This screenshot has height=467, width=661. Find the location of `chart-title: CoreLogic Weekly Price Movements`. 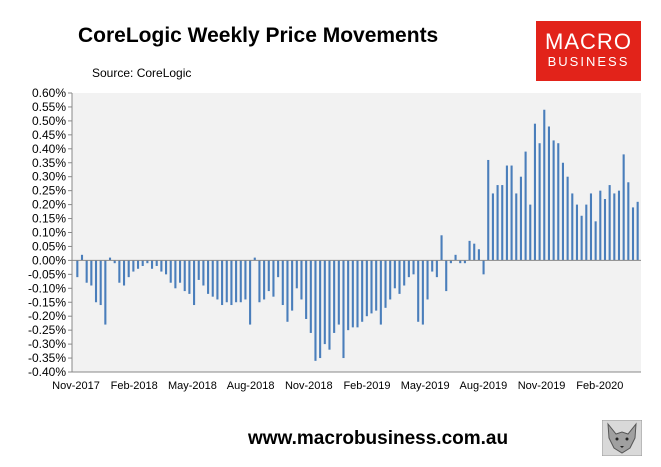

chart-title: CoreLogic Weekly Price Movements is located at coordinates (258, 35).